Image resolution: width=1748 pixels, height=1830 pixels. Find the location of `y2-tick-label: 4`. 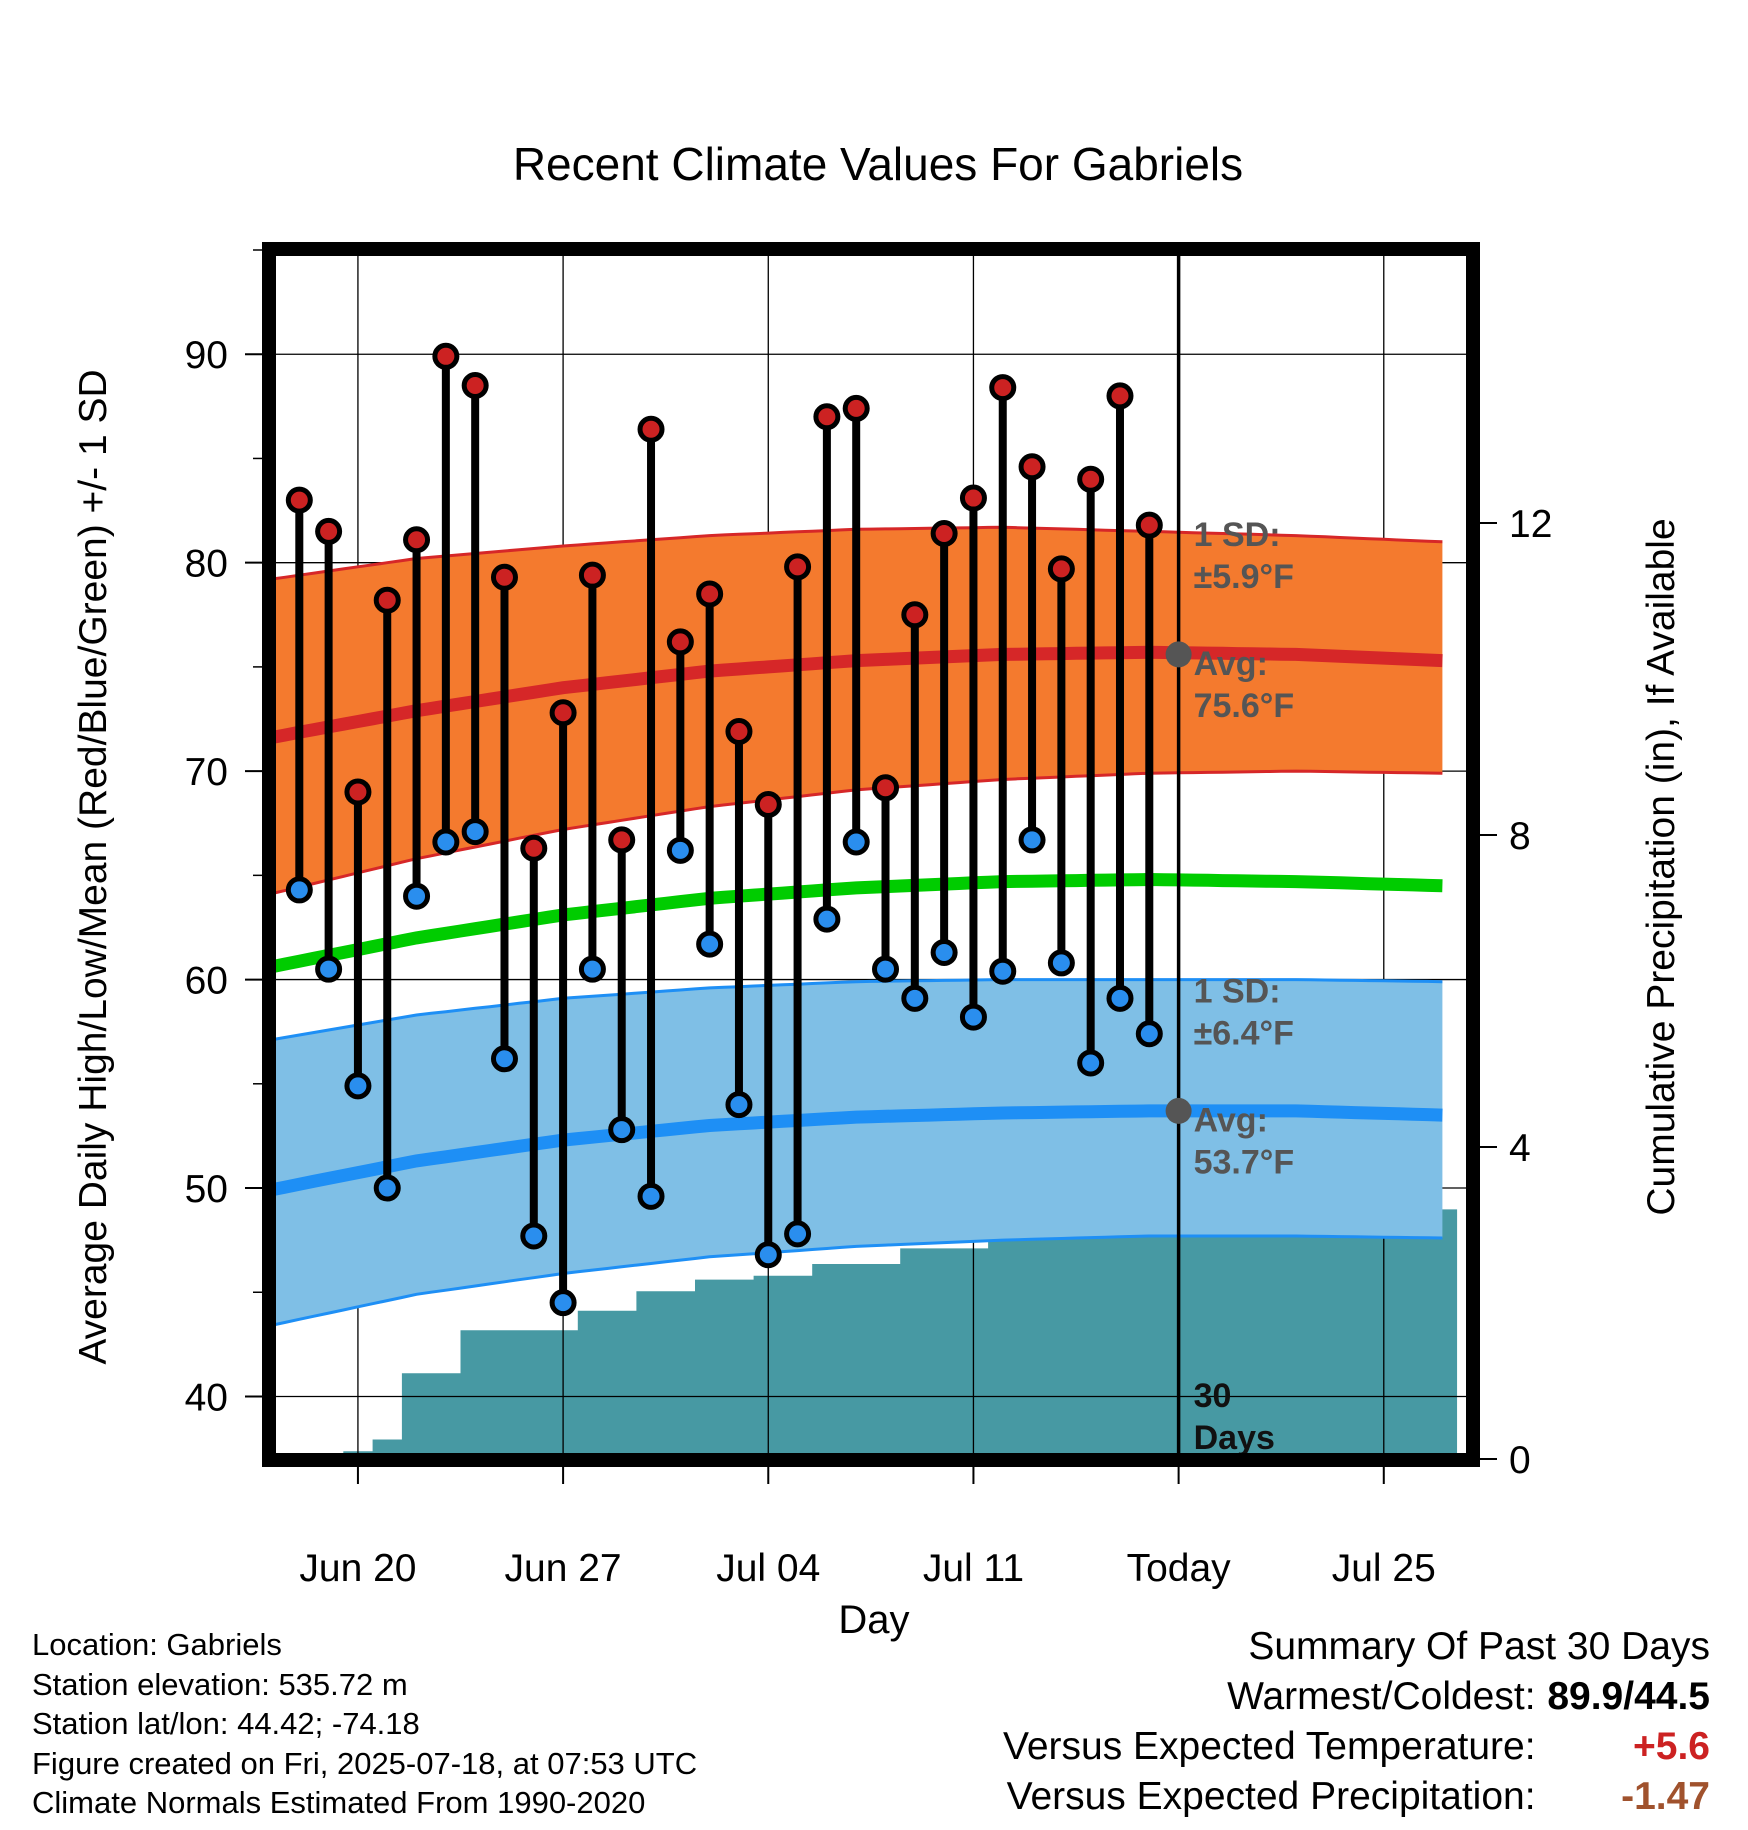

y2-tick-label: 4 is located at coordinates (1520, 1148).